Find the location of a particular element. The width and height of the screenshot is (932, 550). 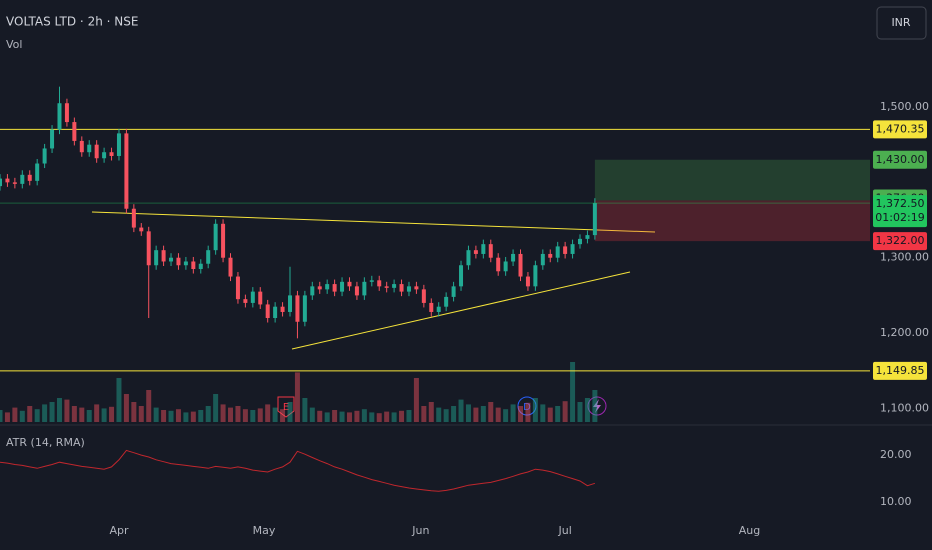

indicator-title: ATR (14, RMA) is located at coordinates (45, 442).